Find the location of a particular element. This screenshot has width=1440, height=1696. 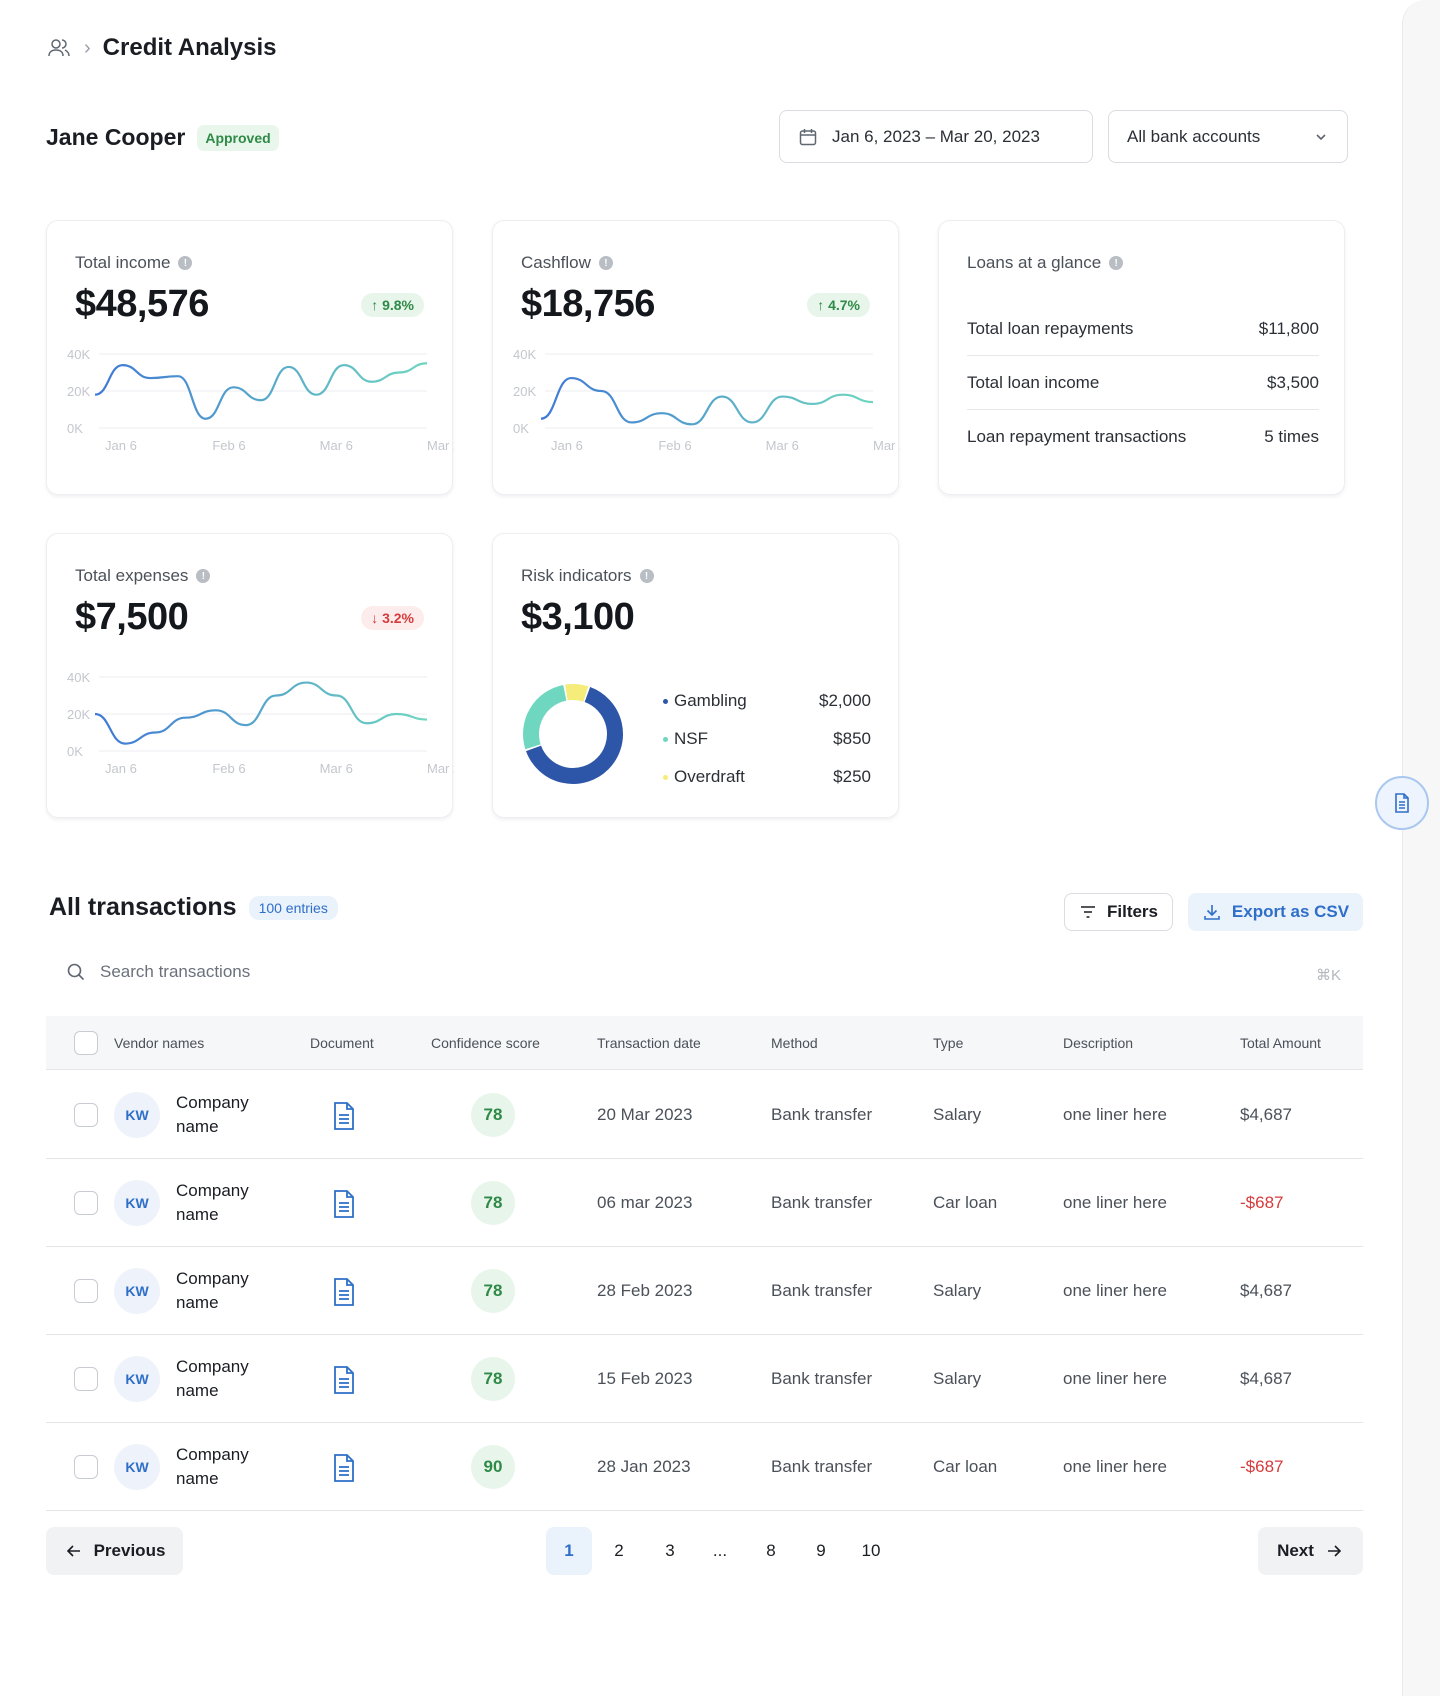

transactions-title: All transactions is located at coordinates (143, 907).